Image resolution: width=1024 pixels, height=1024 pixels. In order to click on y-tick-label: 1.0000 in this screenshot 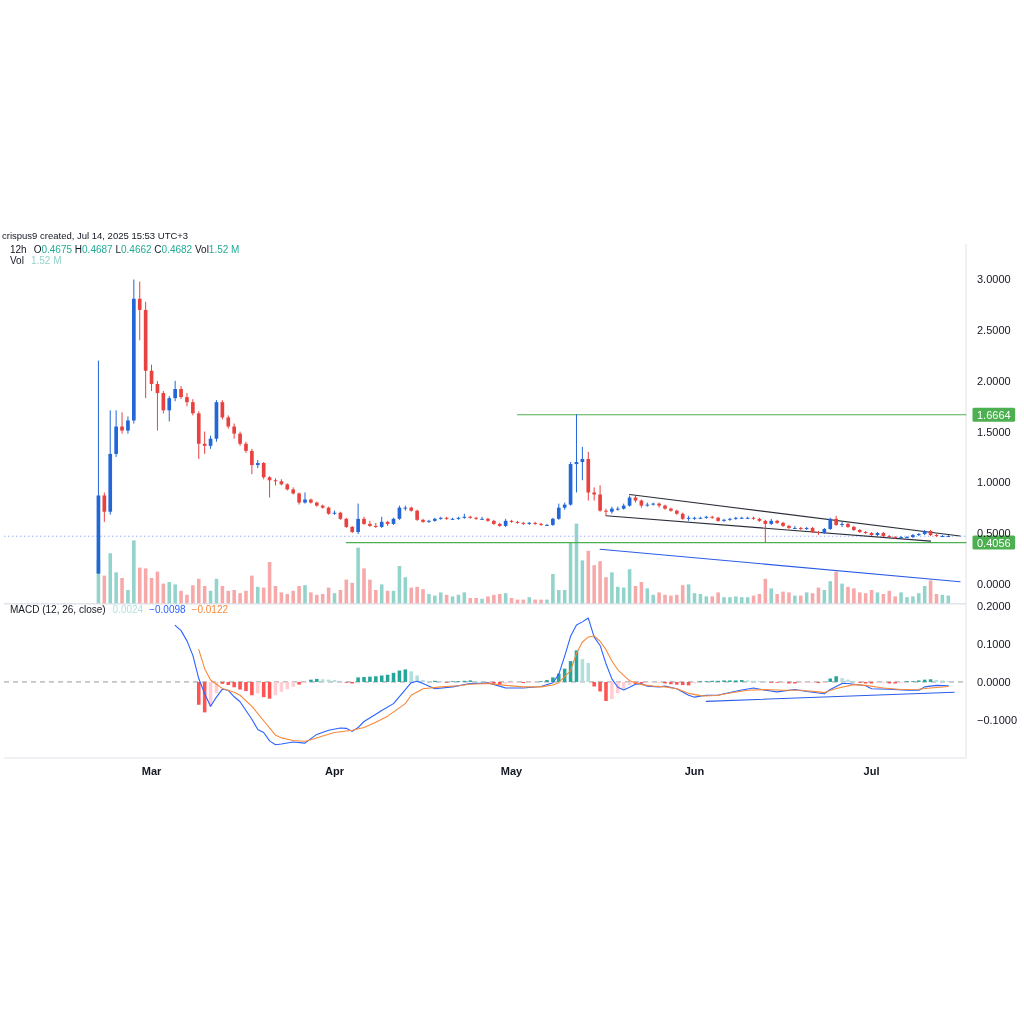, I will do `click(994, 482)`.